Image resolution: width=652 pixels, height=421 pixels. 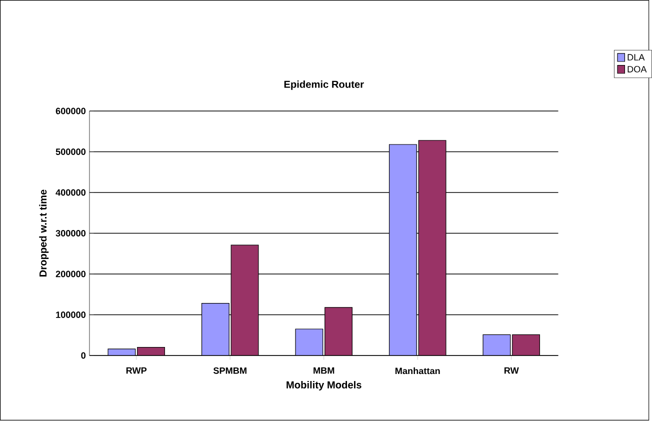 What do you see at coordinates (71, 152) in the screenshot?
I see `y-tick-label: 500000` at bounding box center [71, 152].